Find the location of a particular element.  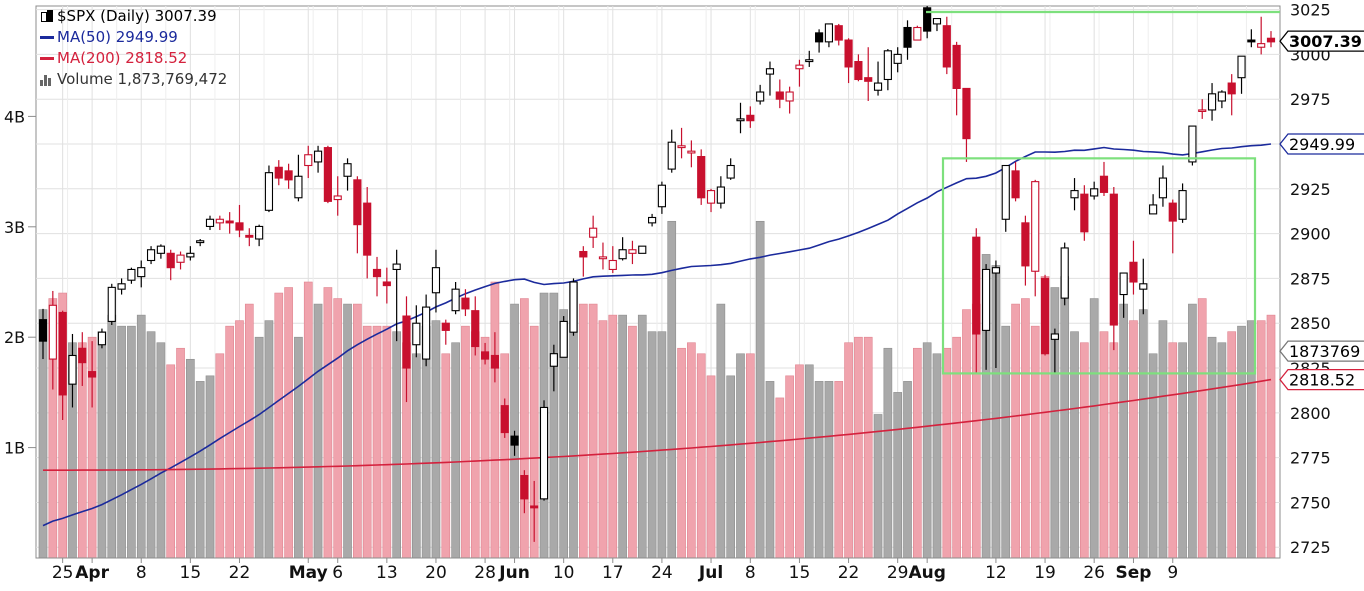

value-tag-label: 1873769 is located at coordinates (1324, 351).